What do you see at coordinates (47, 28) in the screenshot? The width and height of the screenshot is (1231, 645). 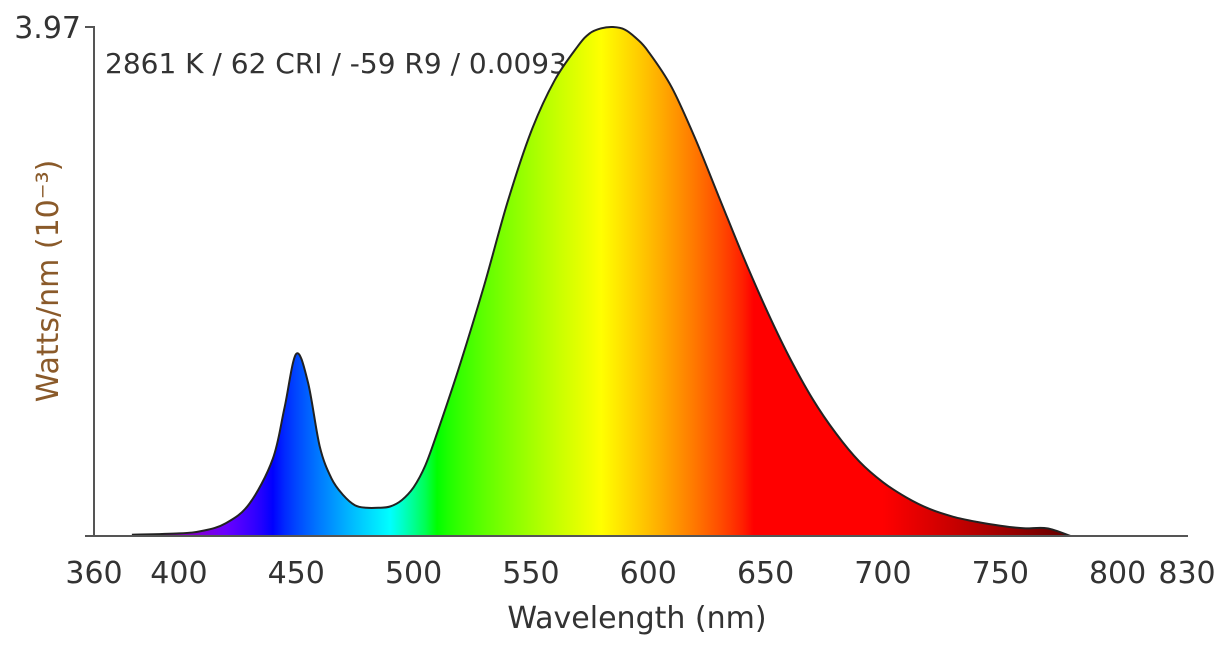 I see `y-tick-label: 3.97` at bounding box center [47, 28].